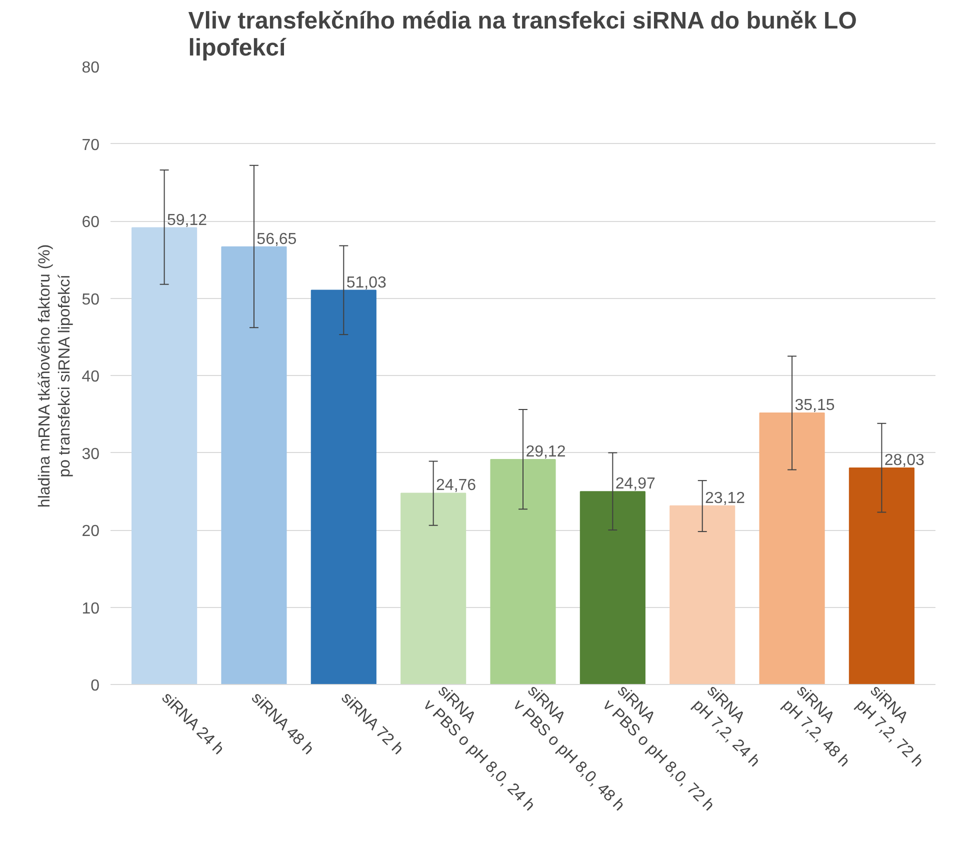 The image size is (955, 845). I want to click on data-label: 24,76, so click(456, 485).